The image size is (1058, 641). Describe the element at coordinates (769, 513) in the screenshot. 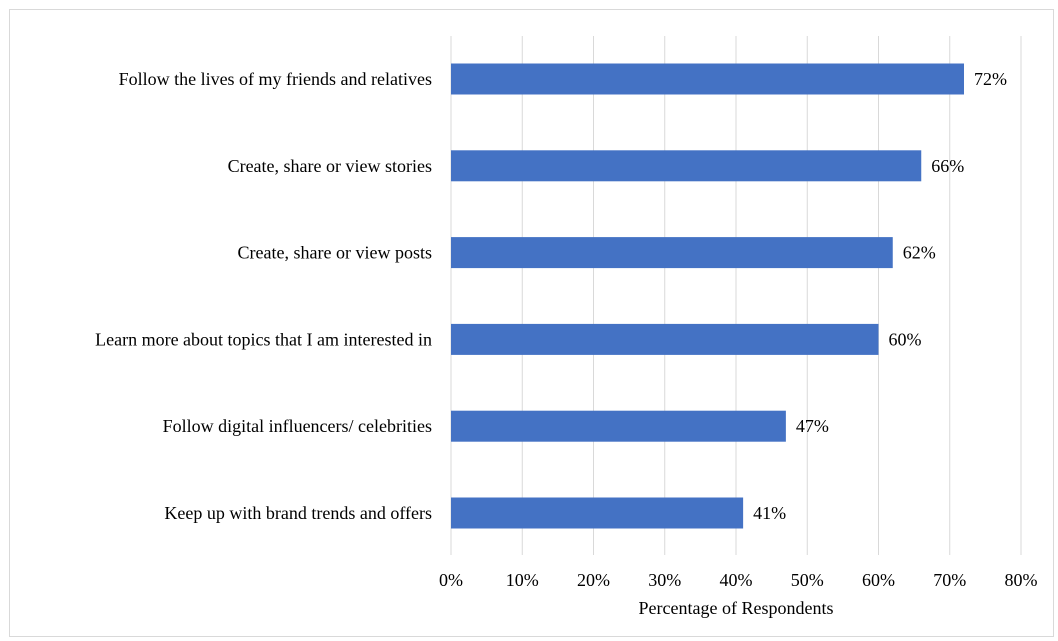

I see `data-label: 41%` at that location.